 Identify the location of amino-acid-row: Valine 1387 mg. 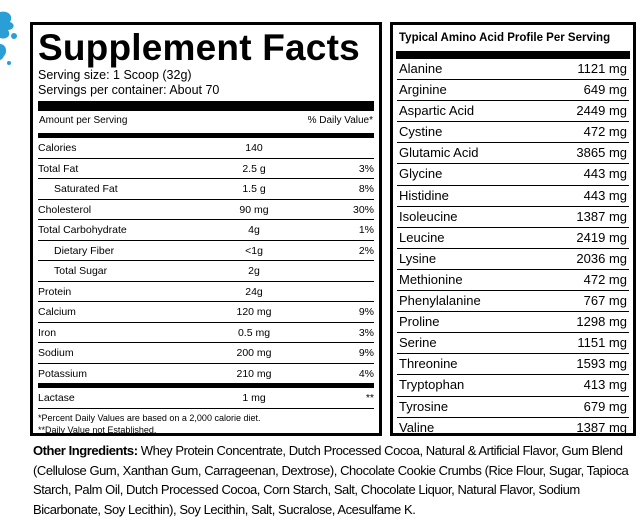
(513, 428).